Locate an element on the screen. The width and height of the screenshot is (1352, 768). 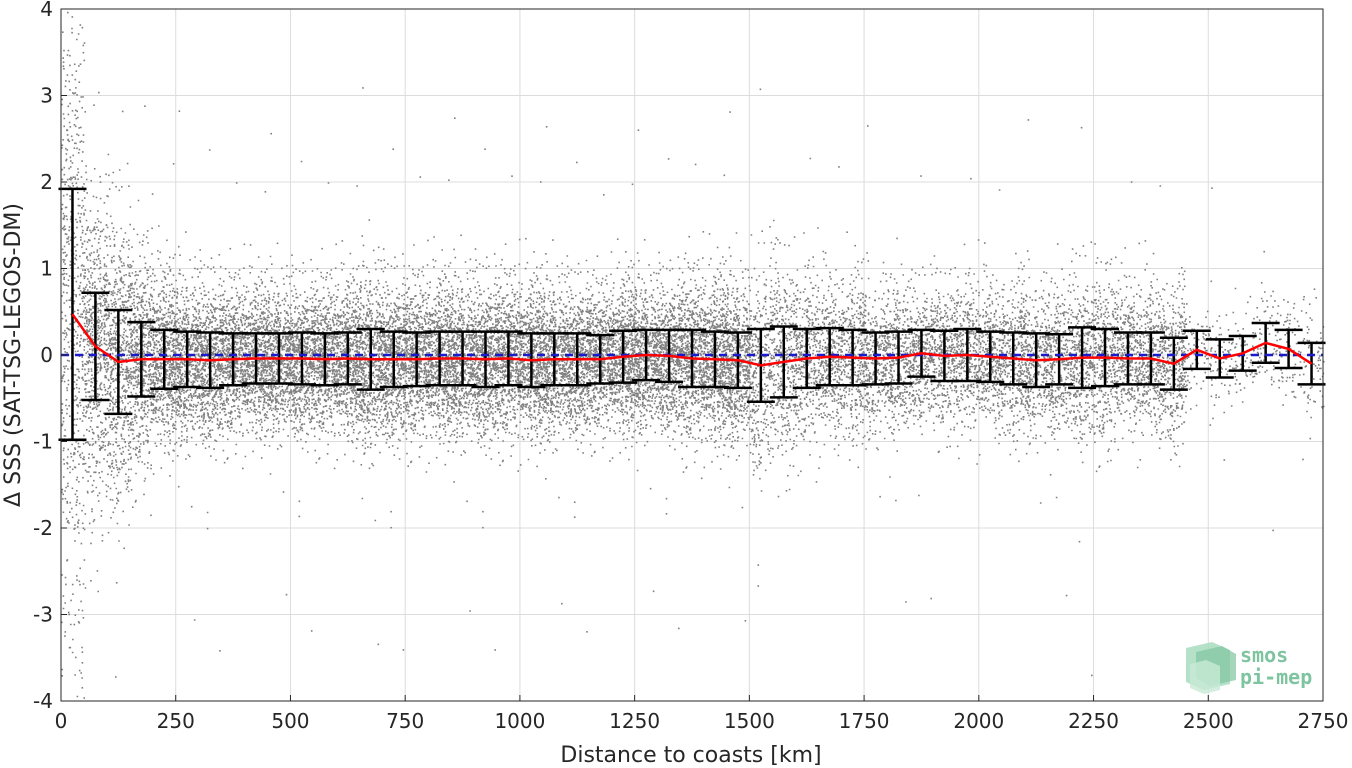
x-tick-label: 0 is located at coordinates (61, 721).